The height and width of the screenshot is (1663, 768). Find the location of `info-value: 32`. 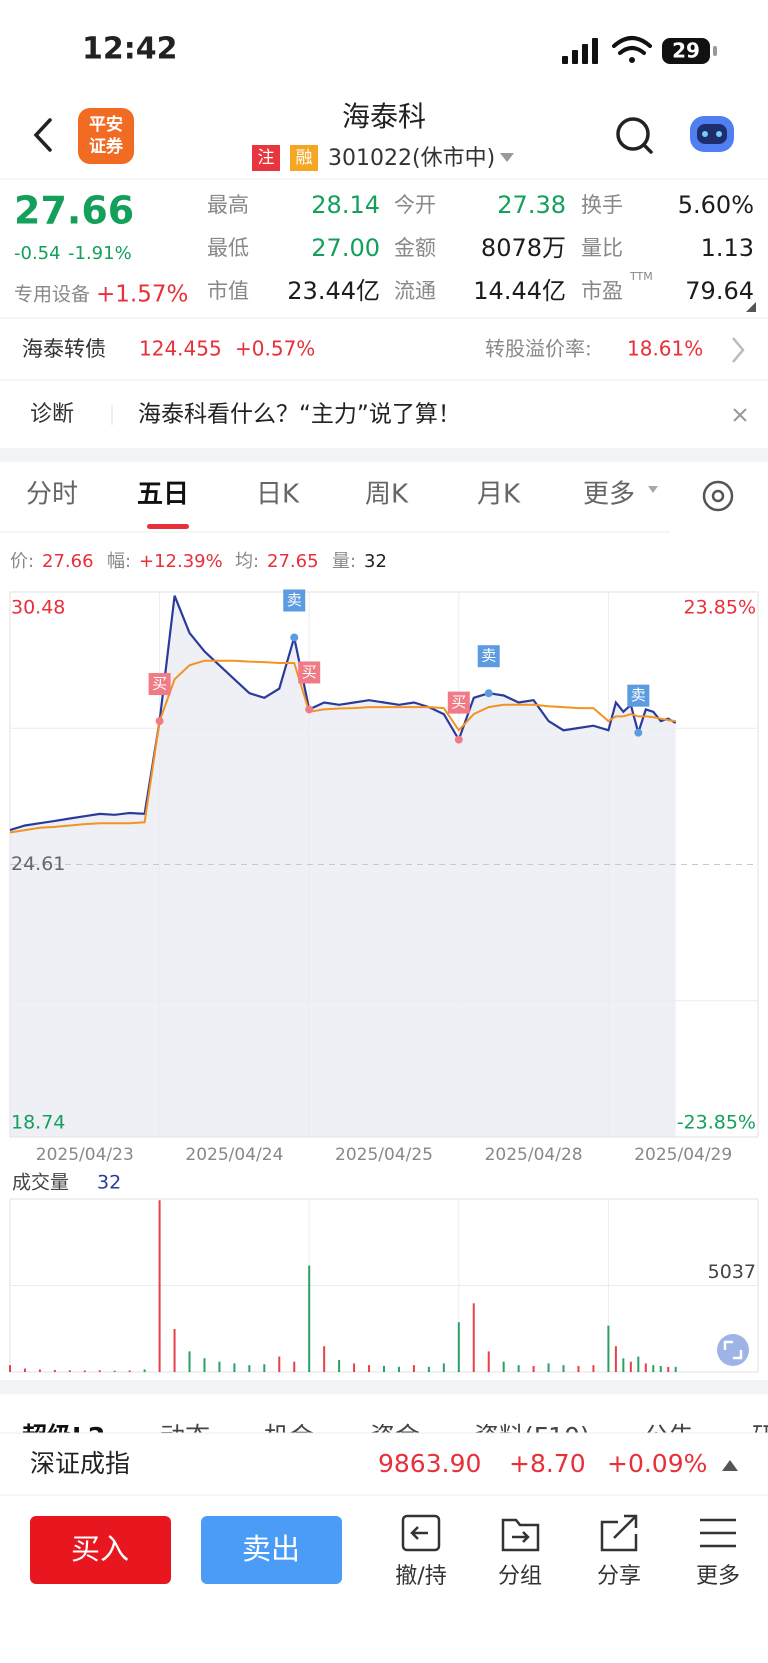

info-value: 32 is located at coordinates (375, 561).